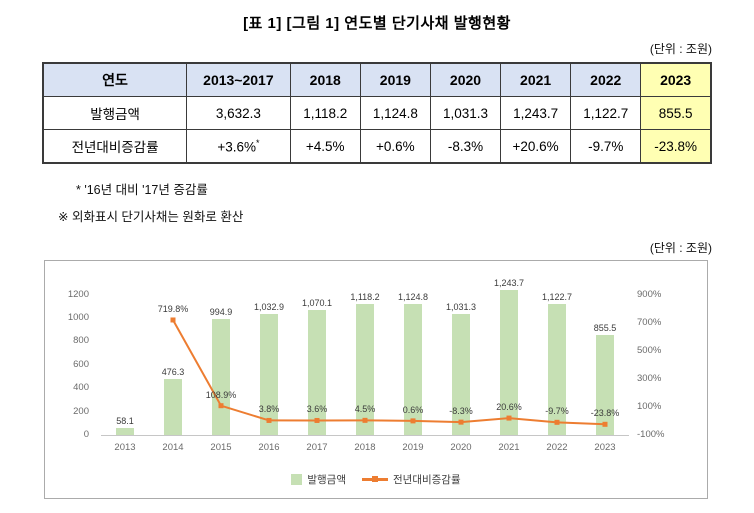 This screenshot has width=754, height=513. I want to click on line-value-label: -8.3%, so click(461, 411).